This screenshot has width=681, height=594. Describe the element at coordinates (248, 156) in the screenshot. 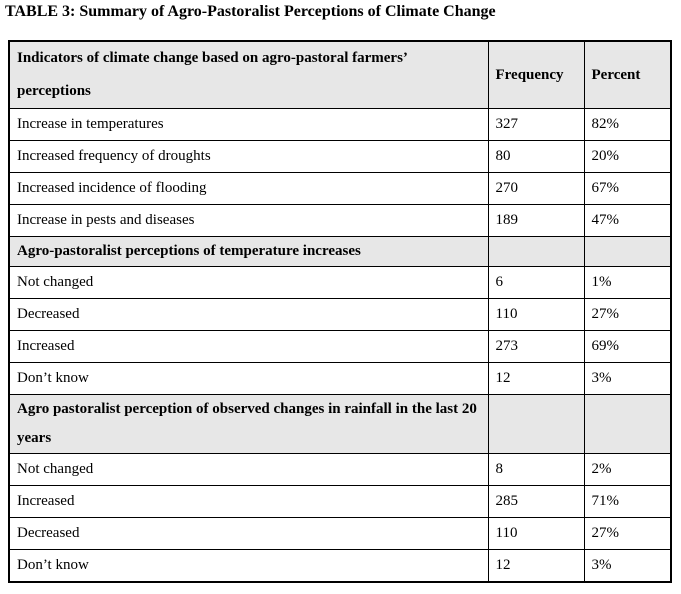

I see `row-label: Increased frequency of droughts` at that location.